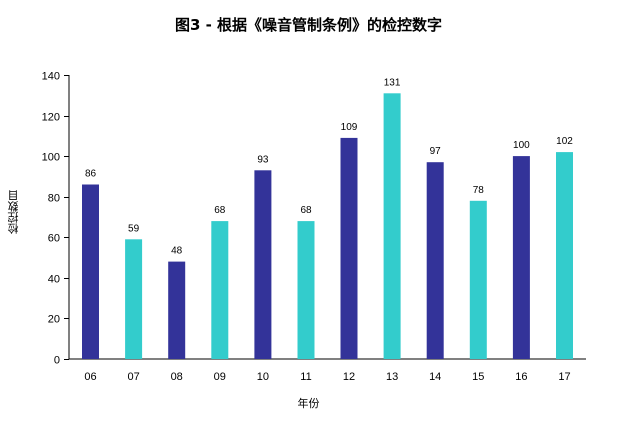 The image size is (617, 435). I want to click on y-tick-label: 0, so click(57, 361).